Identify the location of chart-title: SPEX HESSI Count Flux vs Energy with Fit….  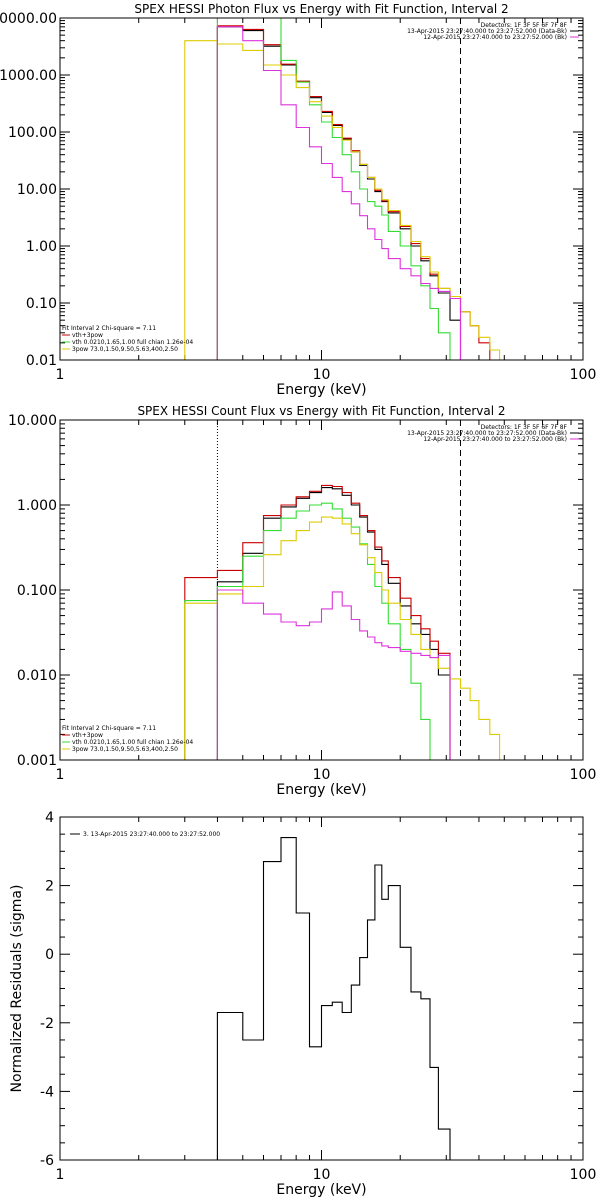
(321, 411).